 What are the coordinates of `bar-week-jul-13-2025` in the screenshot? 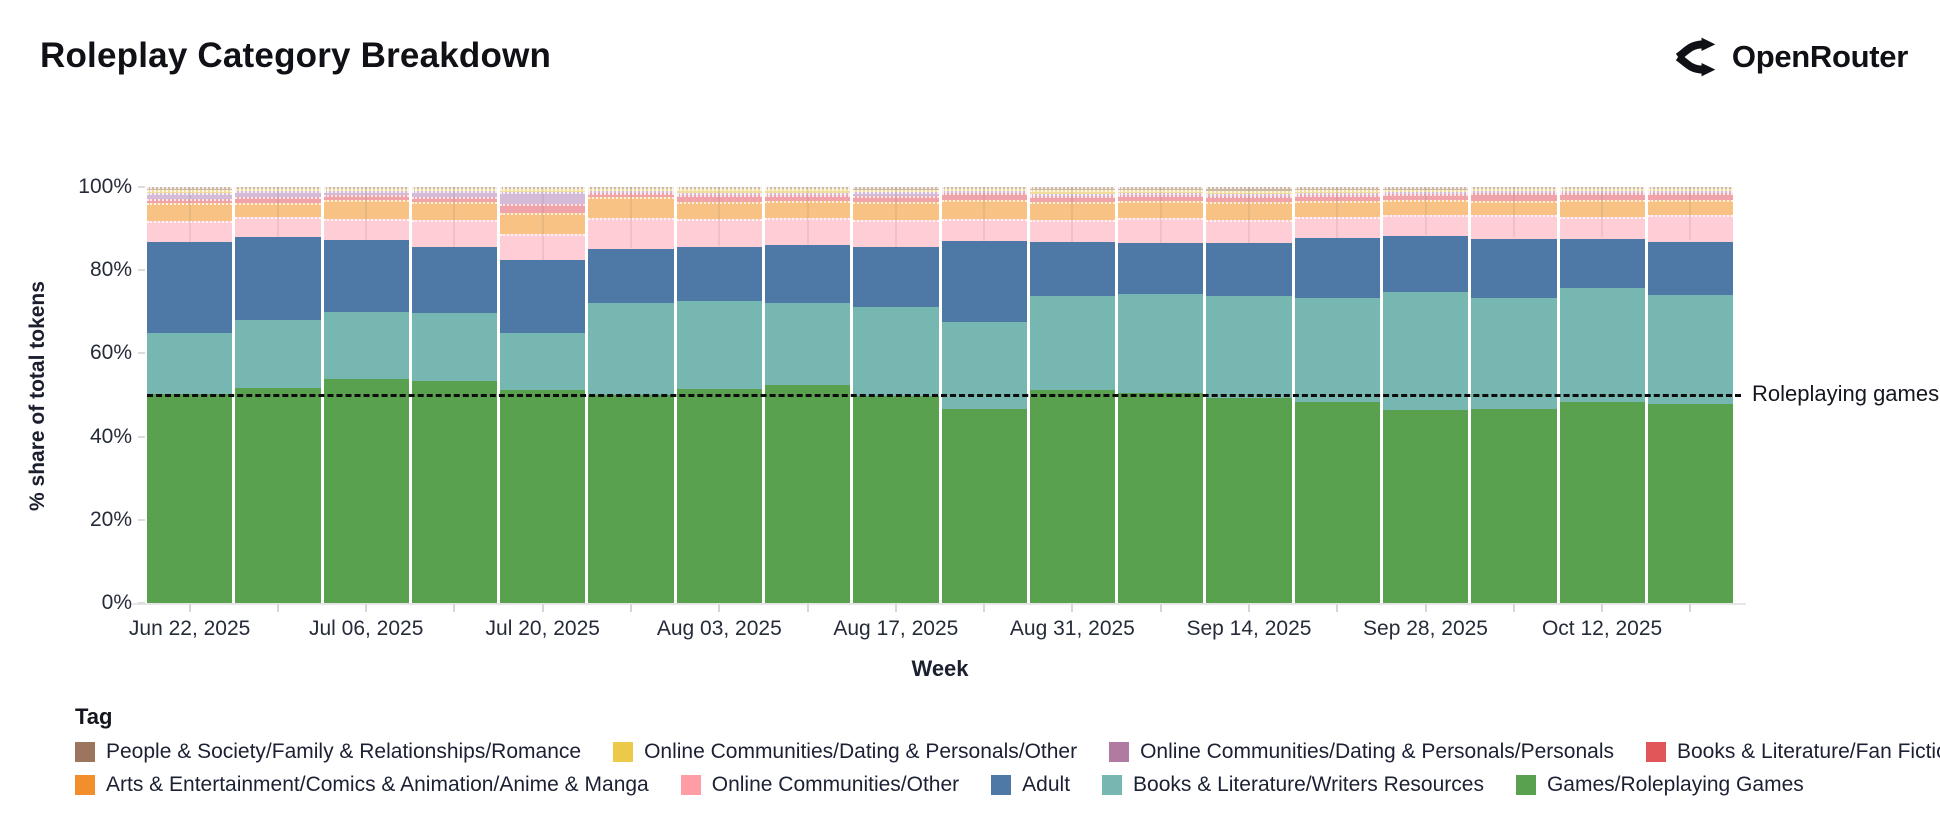 It's located at (454, 395).